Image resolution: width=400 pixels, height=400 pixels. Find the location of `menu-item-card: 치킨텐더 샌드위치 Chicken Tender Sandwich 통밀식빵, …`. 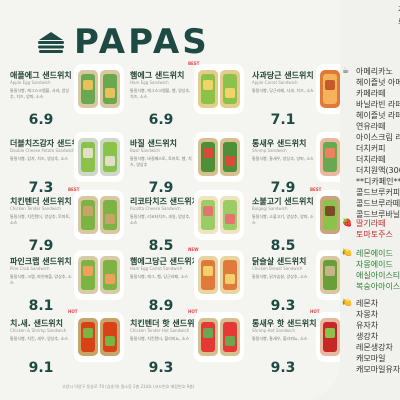

menu-item-card: 치킨텐더 샌드위치 Chicken Tender Sandwich 통밀식빵, … is located at coordinates (67, 222).